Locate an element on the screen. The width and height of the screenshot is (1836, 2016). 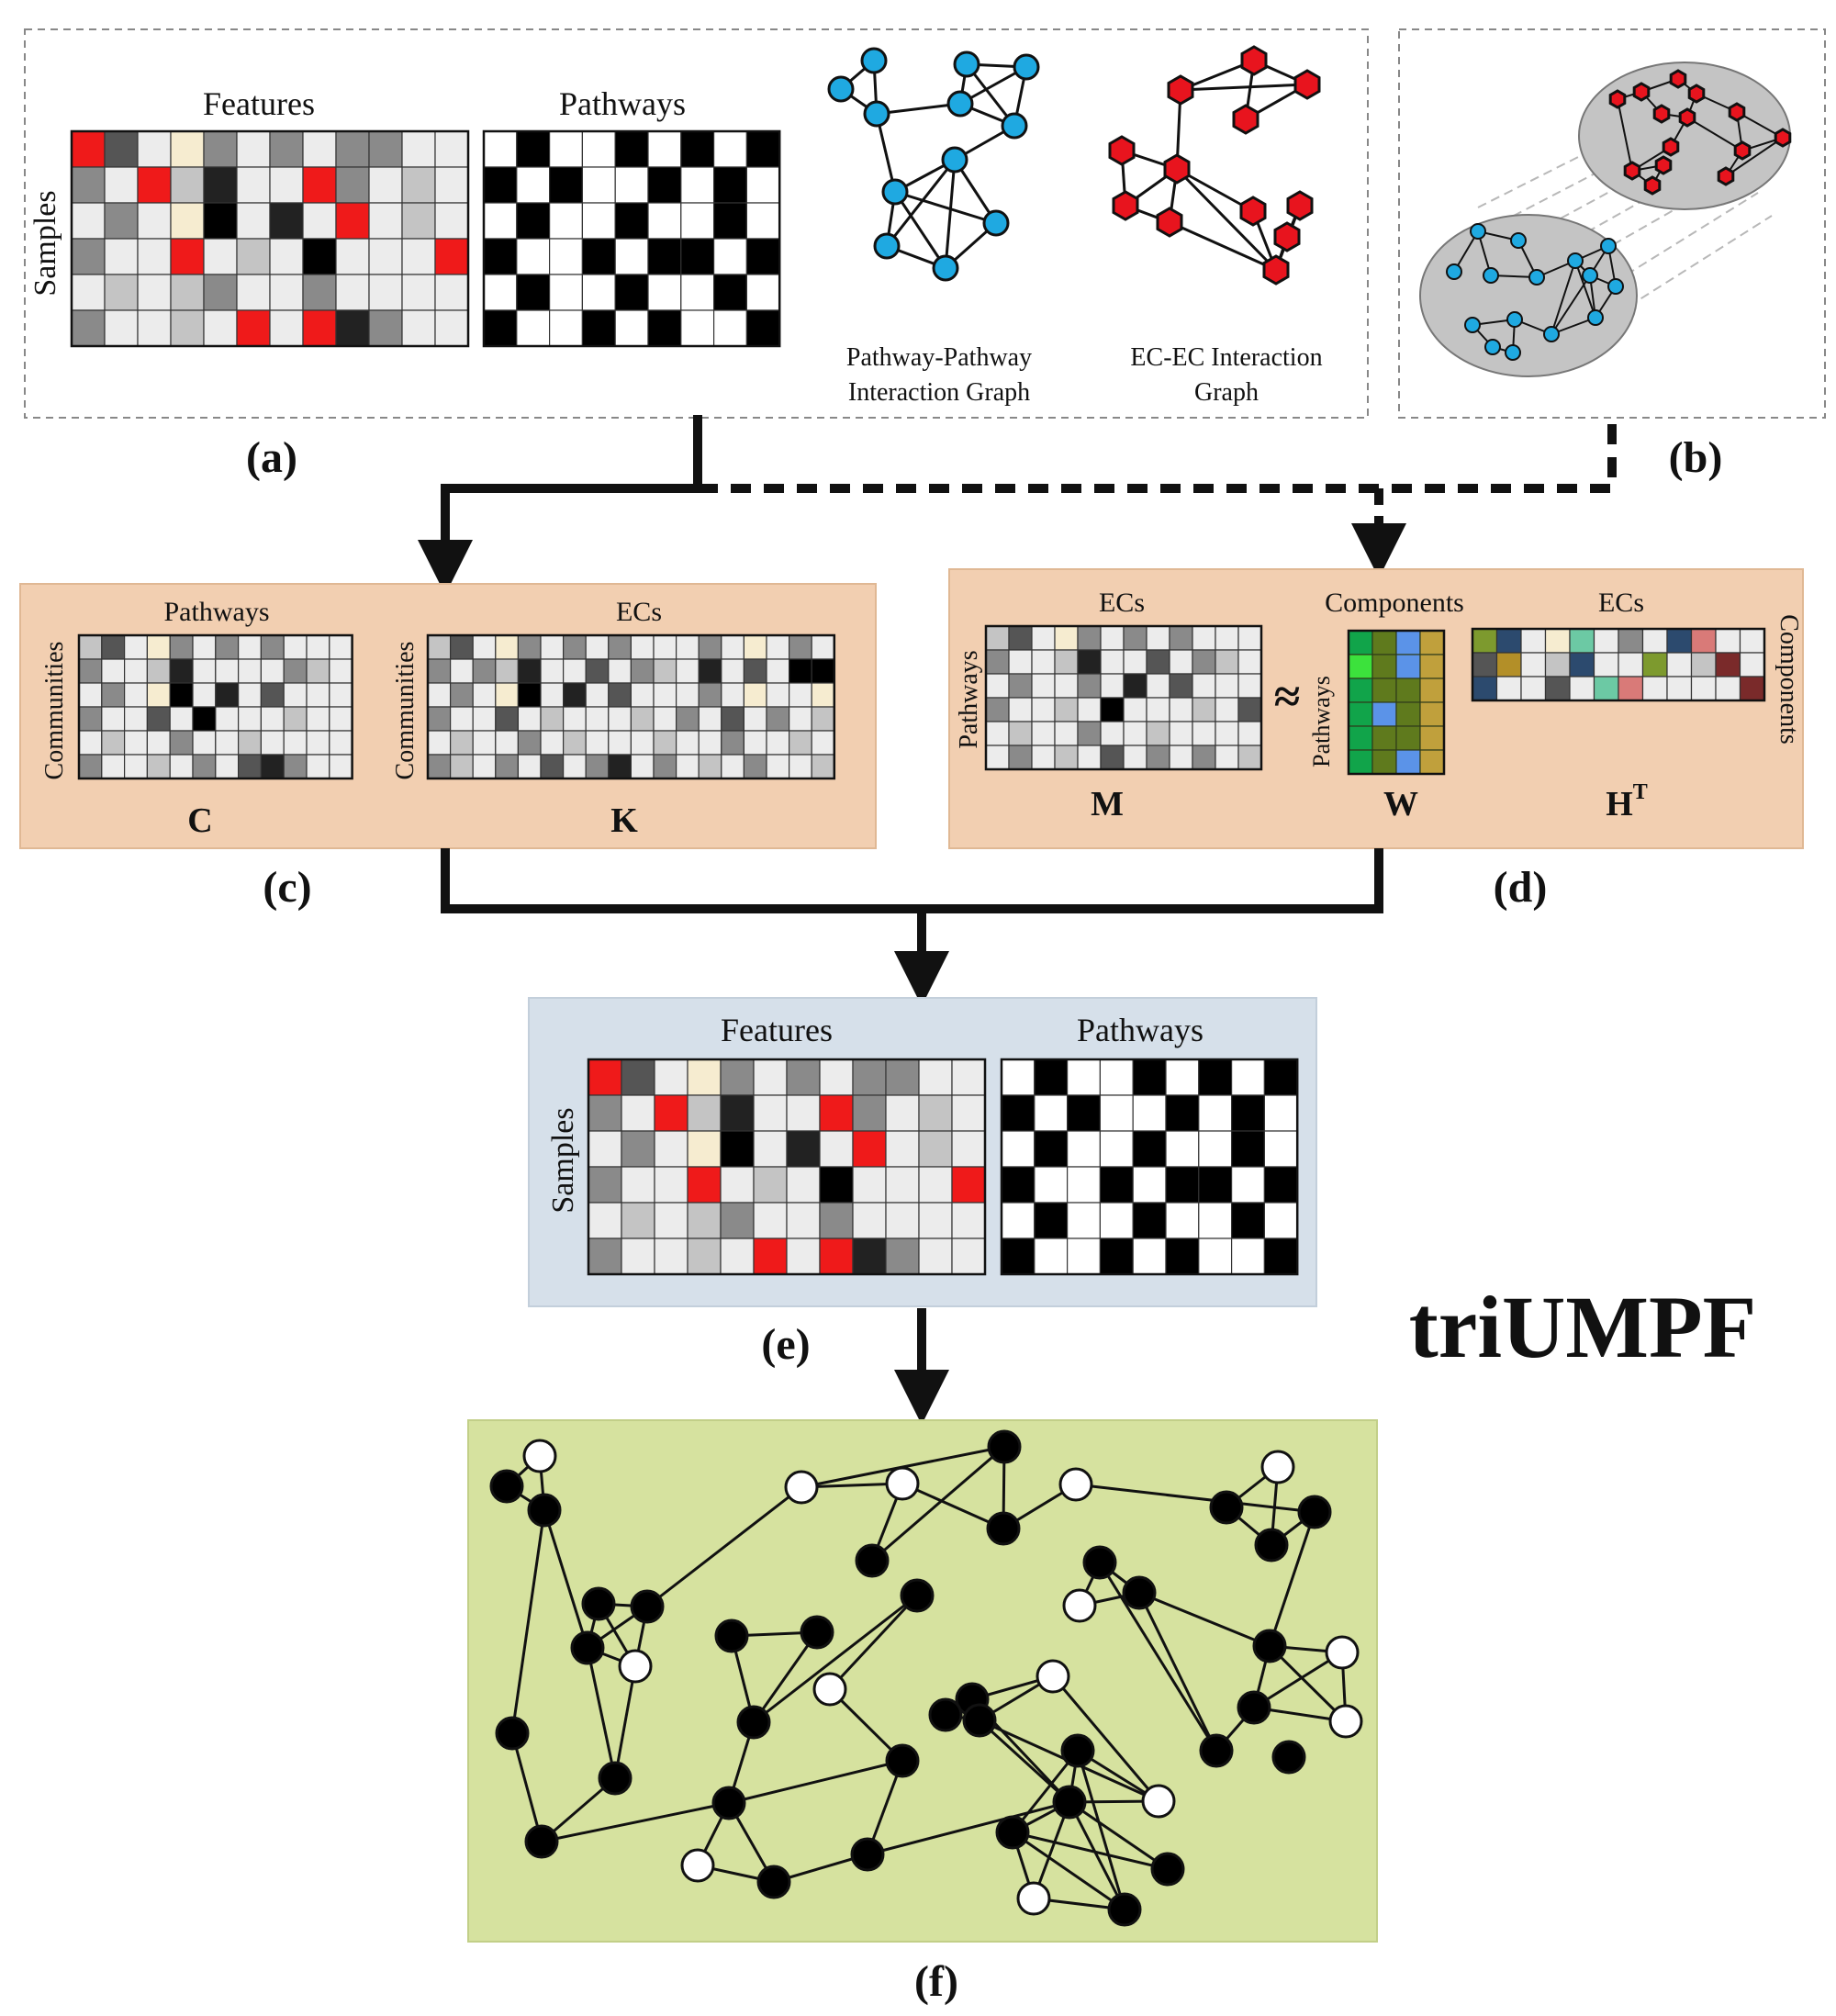
panel-a-pathways-matrix is located at coordinates (631, 238).